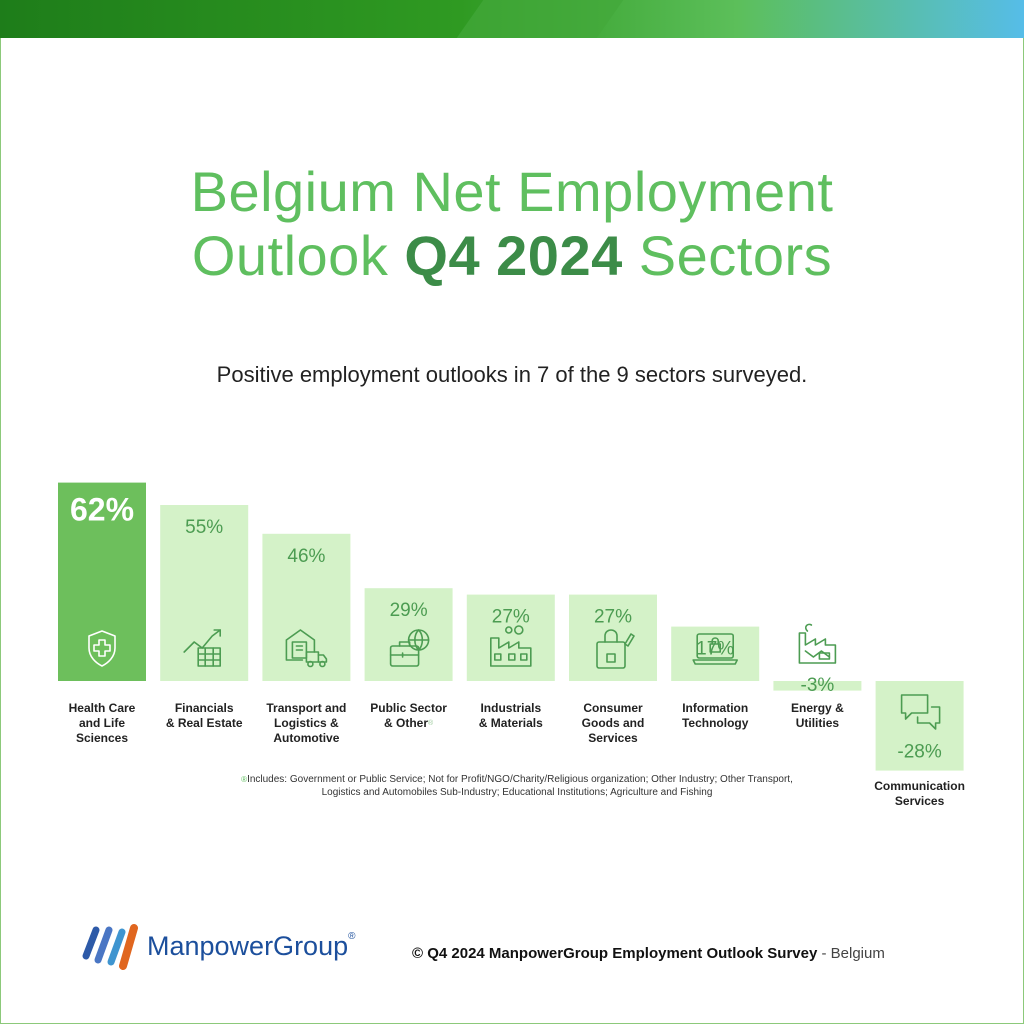 Image resolution: width=1024 pixels, height=1024 pixels. I want to click on title-line-1: Belgium Net Employment, so click(512, 191).